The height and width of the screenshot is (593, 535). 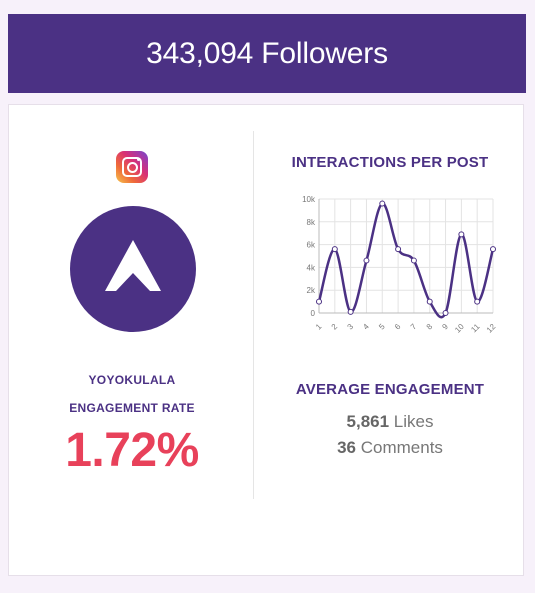 What do you see at coordinates (132, 167) in the screenshot?
I see `instagram-icon` at bounding box center [132, 167].